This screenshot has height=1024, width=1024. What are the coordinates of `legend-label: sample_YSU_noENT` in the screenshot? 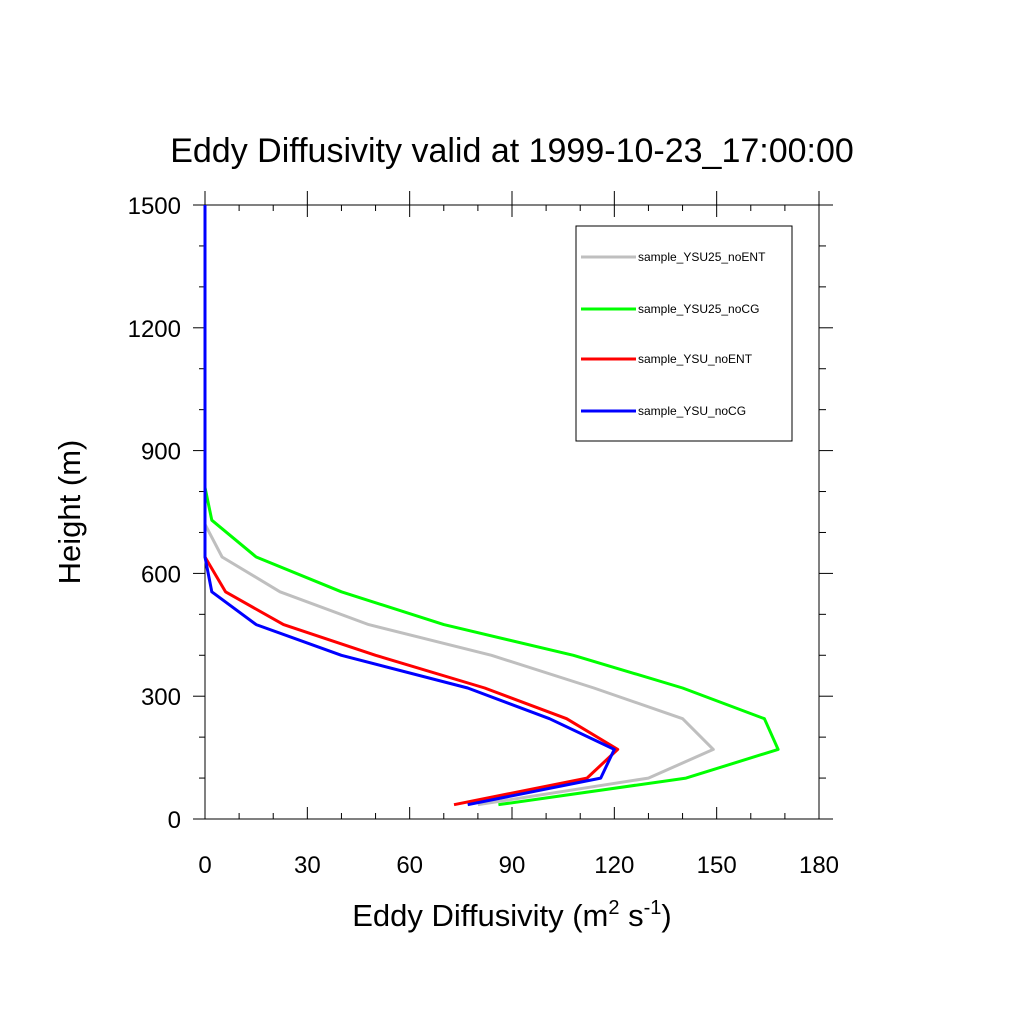 It's located at (695, 359).